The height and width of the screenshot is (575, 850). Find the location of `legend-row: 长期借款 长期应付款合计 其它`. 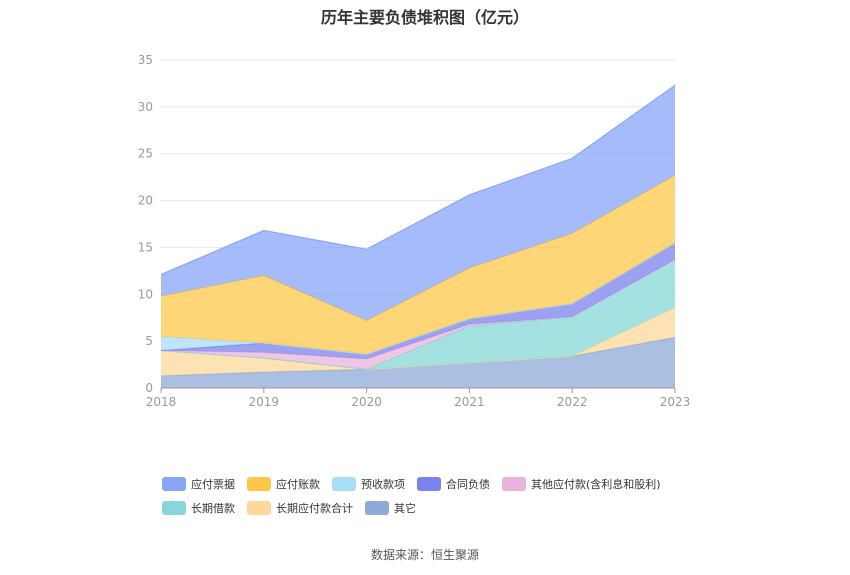

legend-row: 长期借款 长期应付款合计 其它 is located at coordinates (442, 508).